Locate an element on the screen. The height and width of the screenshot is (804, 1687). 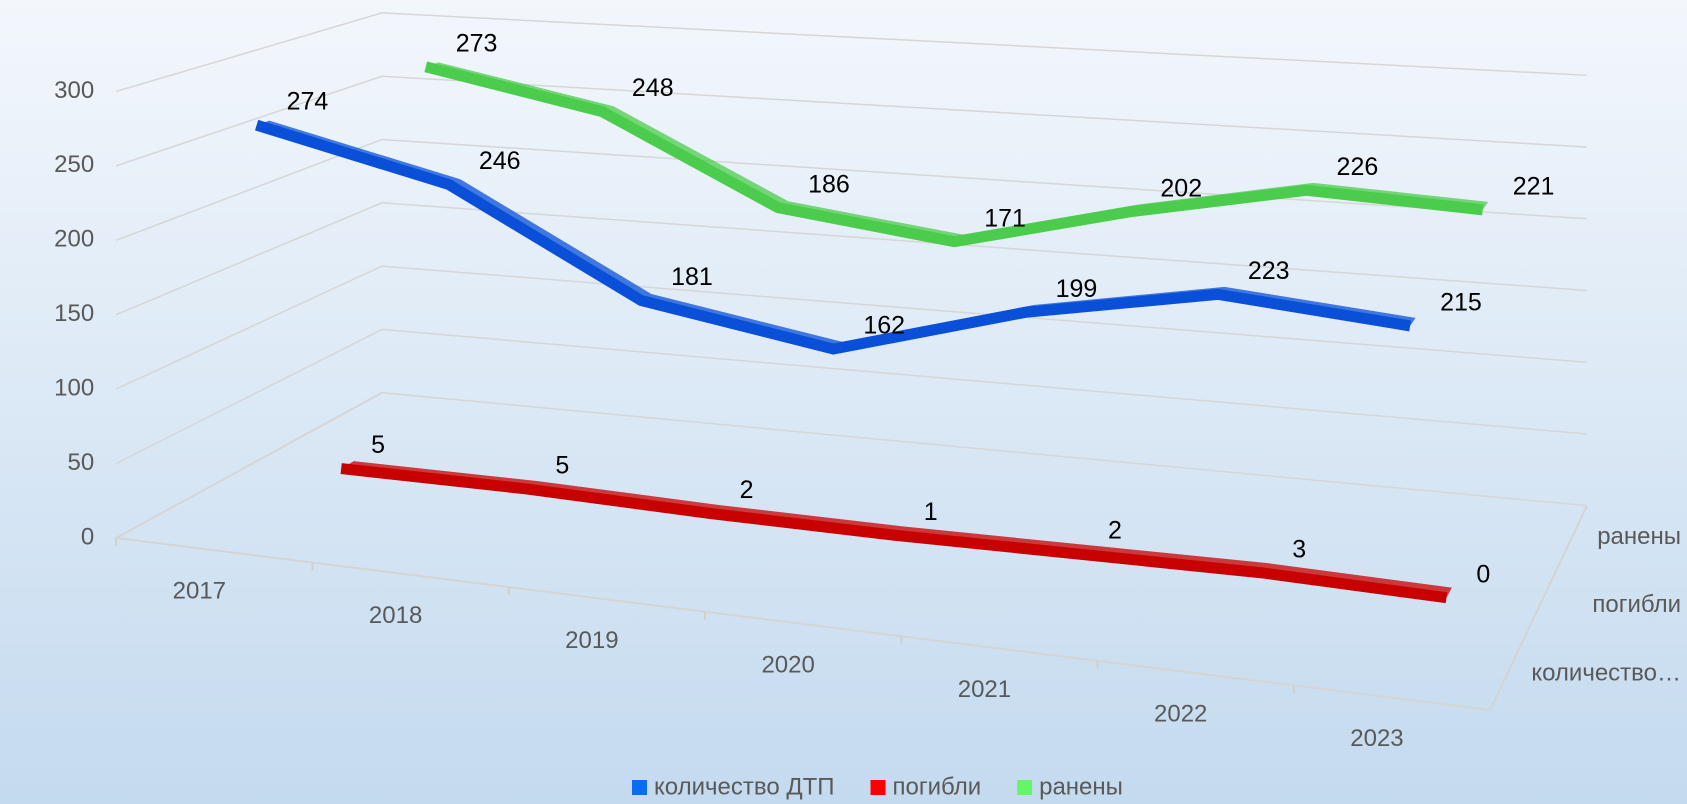
data-label: 1 is located at coordinates (931, 512).